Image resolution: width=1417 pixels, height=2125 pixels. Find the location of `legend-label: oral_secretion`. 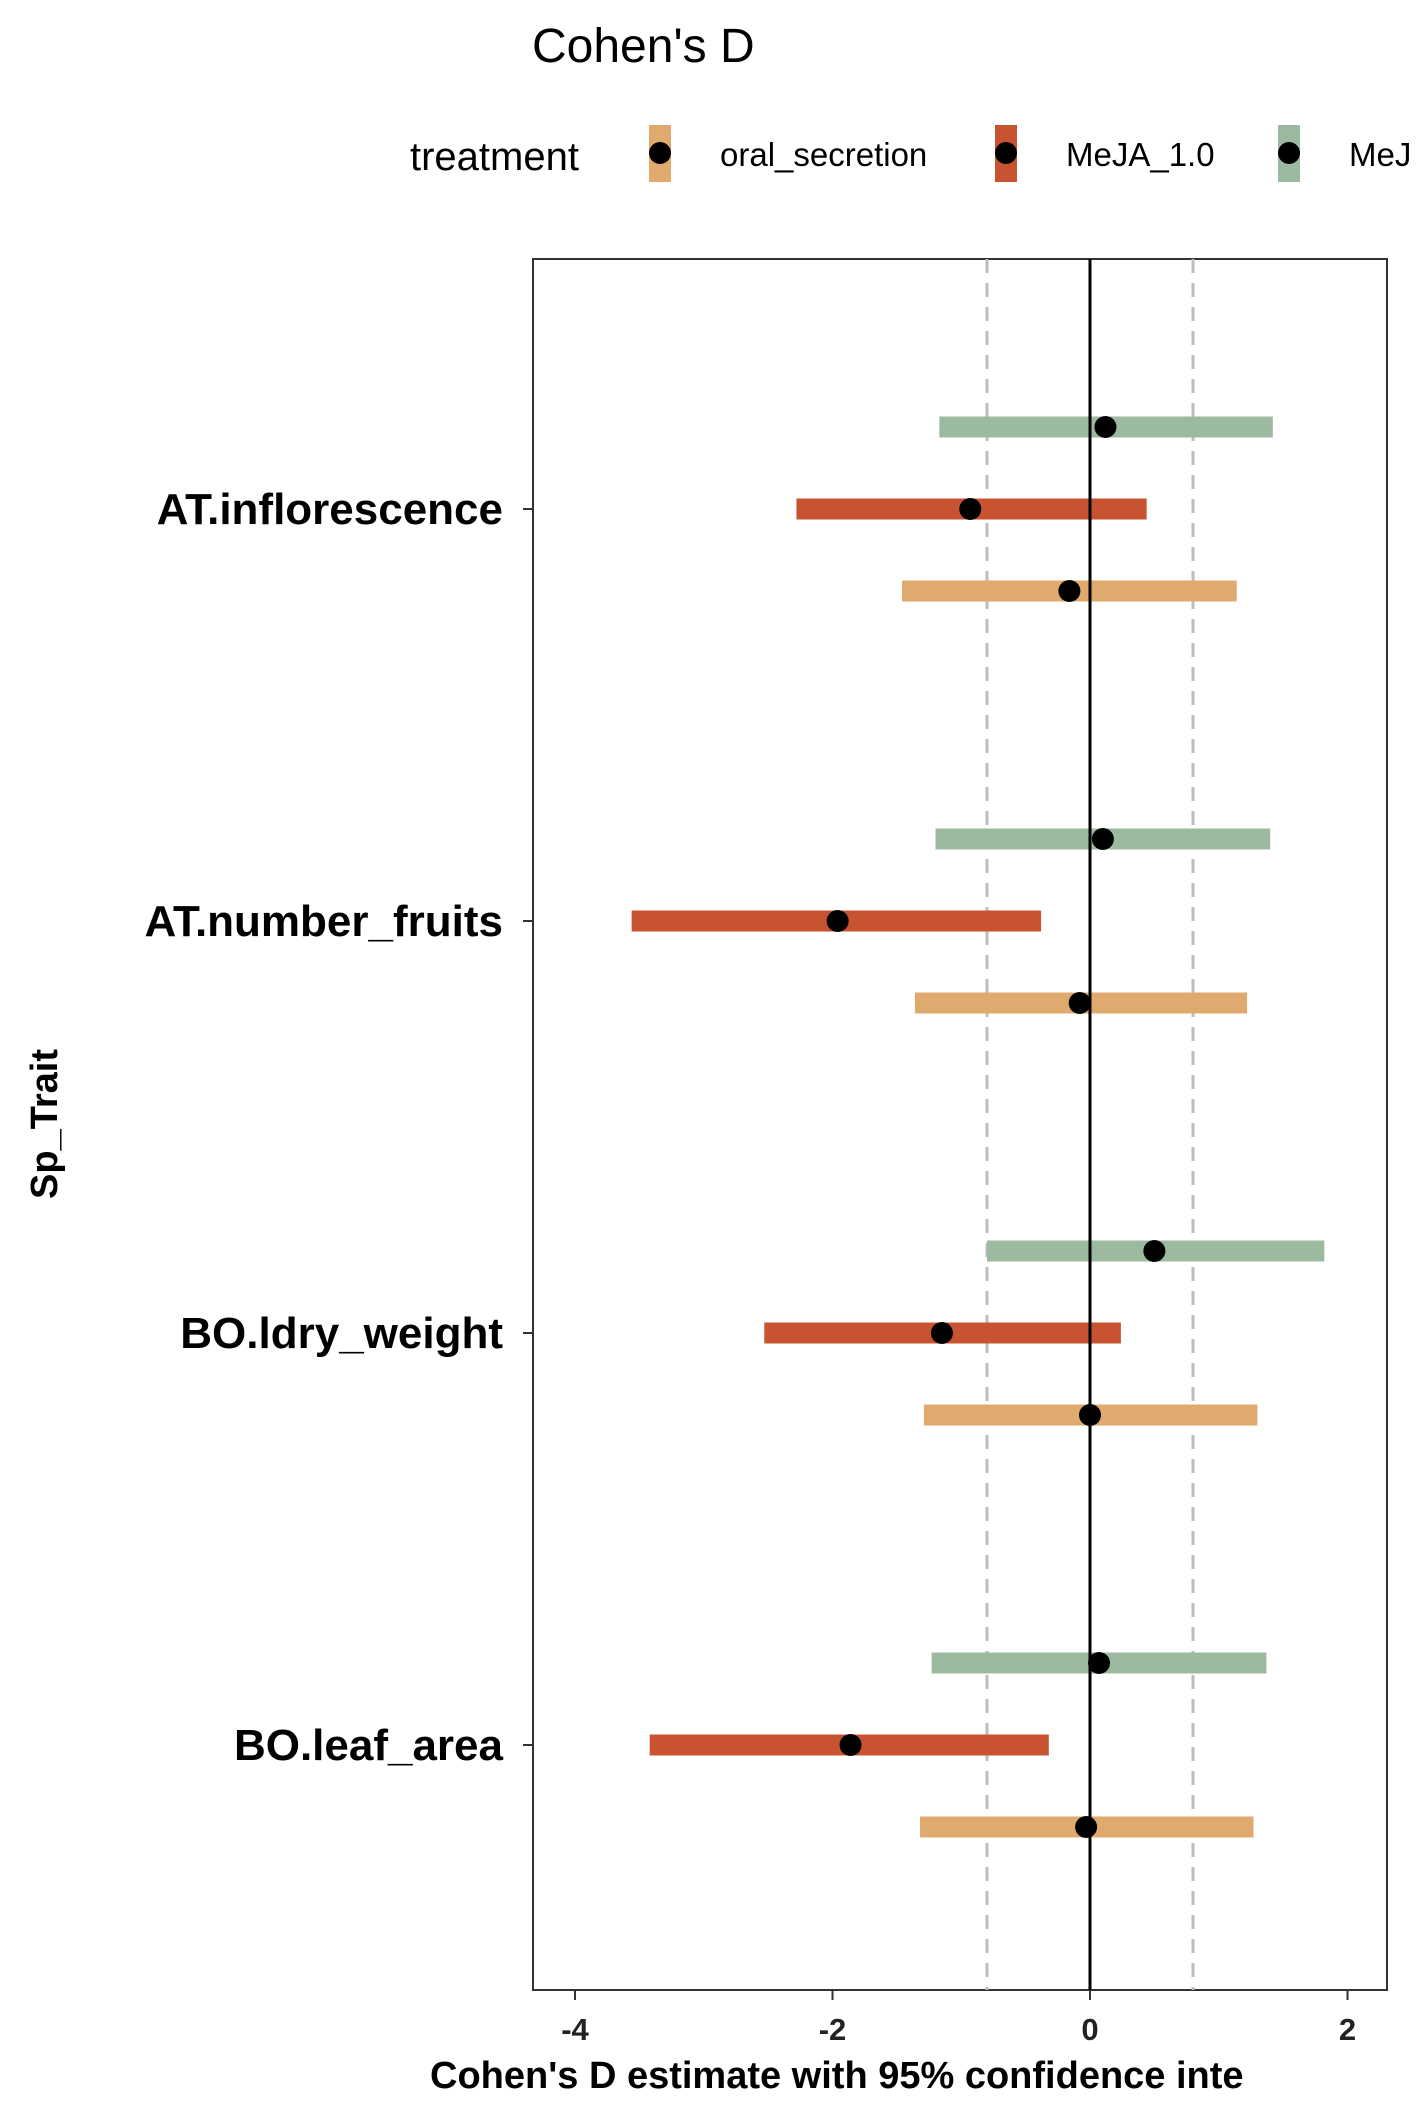

legend-label: oral_secretion is located at coordinates (823, 154).